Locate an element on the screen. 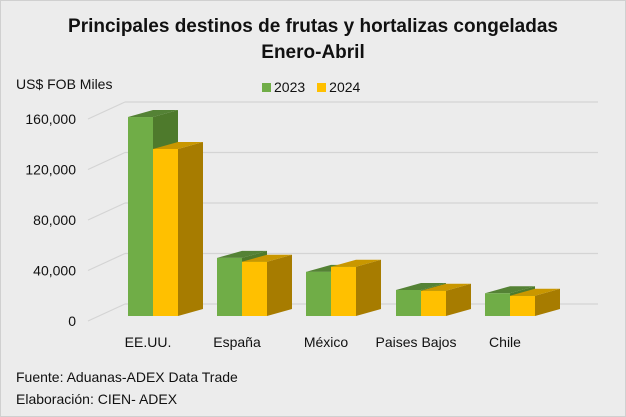  y-tick-label: 0 is located at coordinates (72, 321).